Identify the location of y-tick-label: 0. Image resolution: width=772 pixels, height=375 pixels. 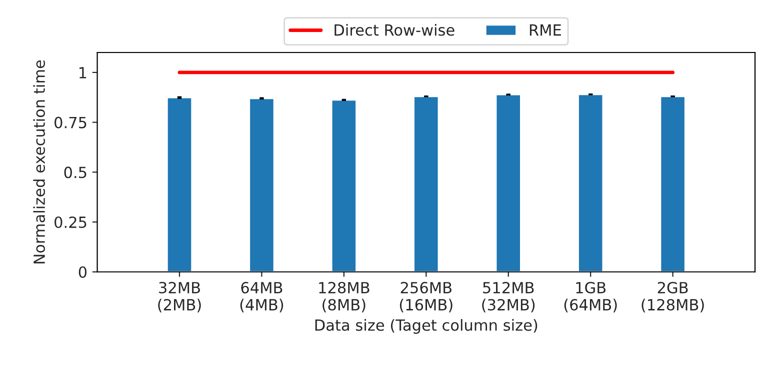
(82, 272).